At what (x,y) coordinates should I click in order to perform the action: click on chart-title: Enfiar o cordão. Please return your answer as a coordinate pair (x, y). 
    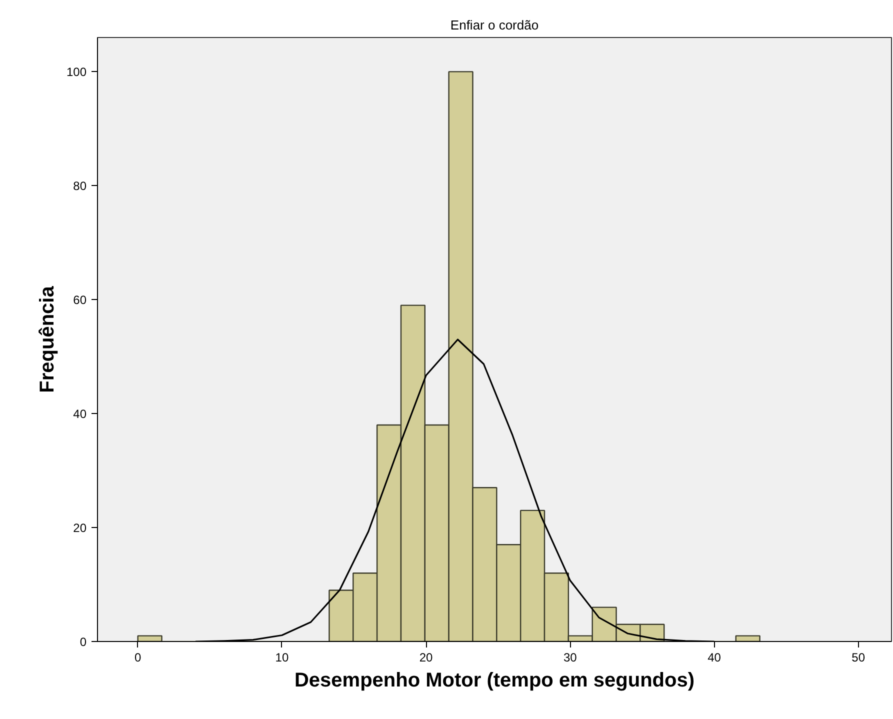
    Looking at the image, I should click on (494, 25).